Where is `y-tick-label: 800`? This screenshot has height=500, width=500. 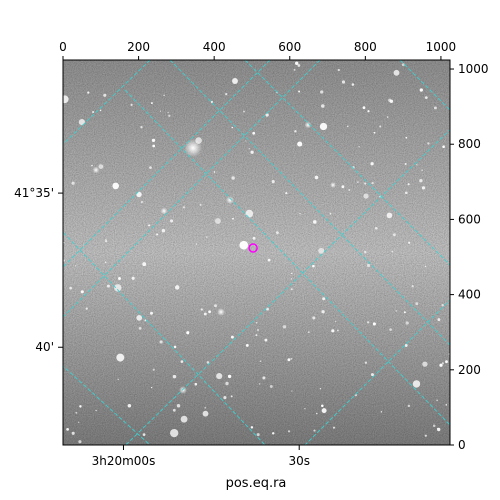 y-tick-label: 800 is located at coordinates (469, 144).